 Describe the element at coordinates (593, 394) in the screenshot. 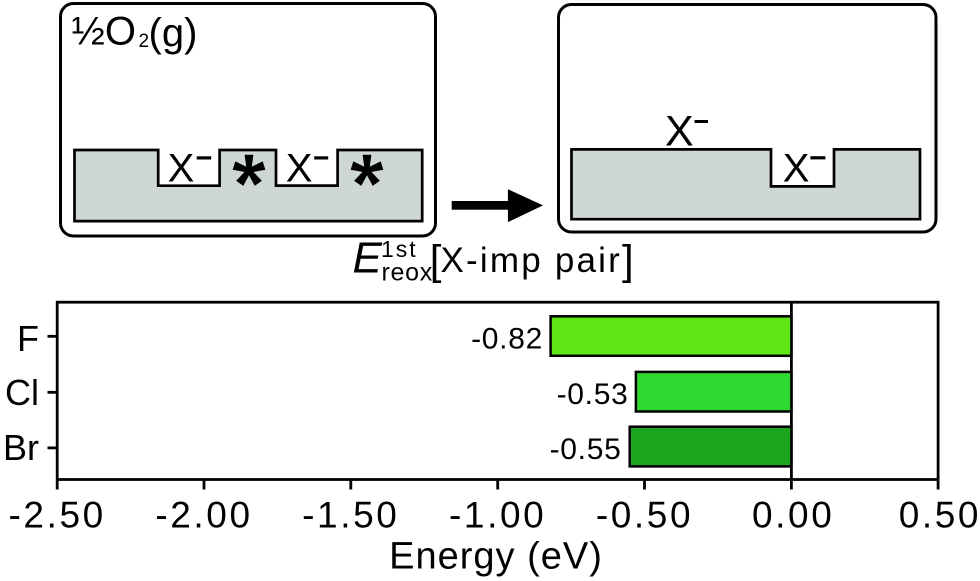

I see `svg-text: -0.53` at that location.